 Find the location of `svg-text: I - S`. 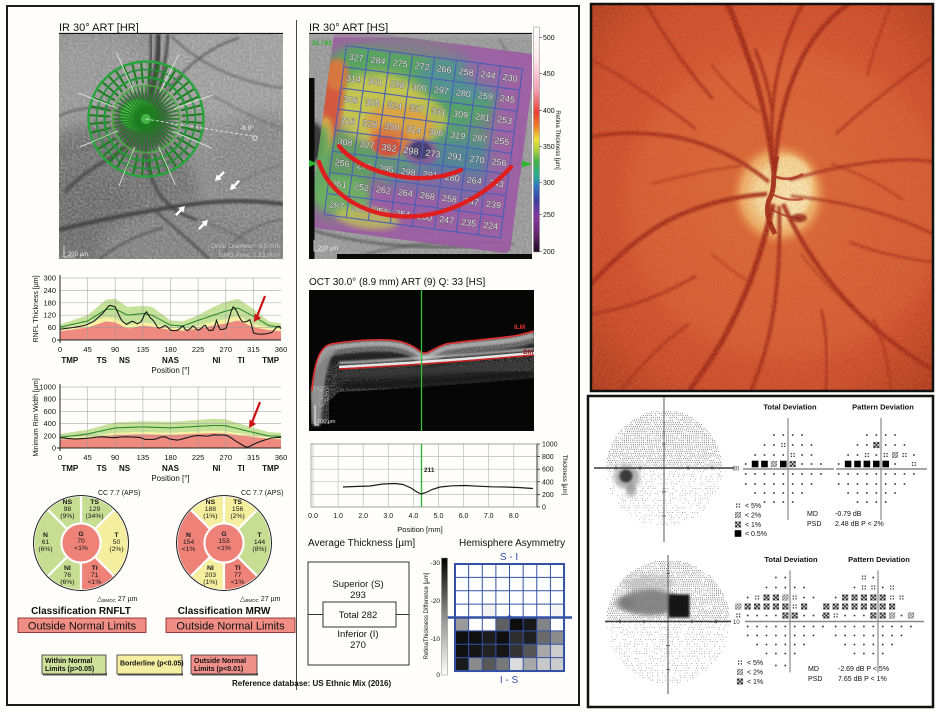

svg-text: I - S is located at coordinates (509, 680).